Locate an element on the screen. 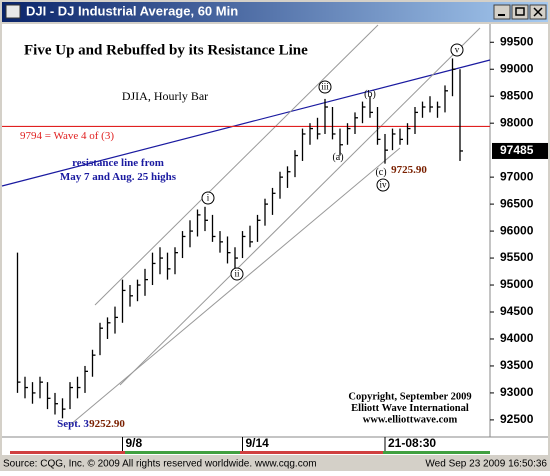 This screenshot has width=550, height=476. y-tick-label: 99500 is located at coordinates (517, 41).